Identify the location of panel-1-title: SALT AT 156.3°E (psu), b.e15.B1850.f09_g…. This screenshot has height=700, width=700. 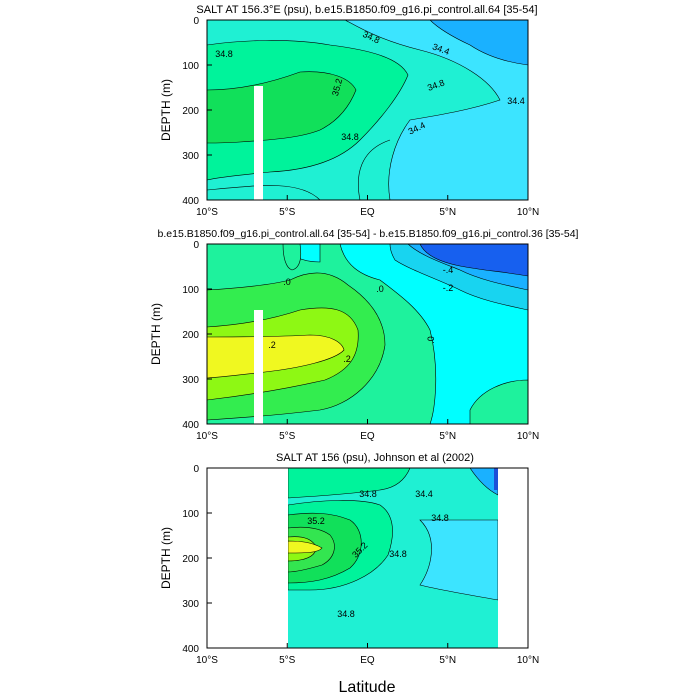
(366, 10).